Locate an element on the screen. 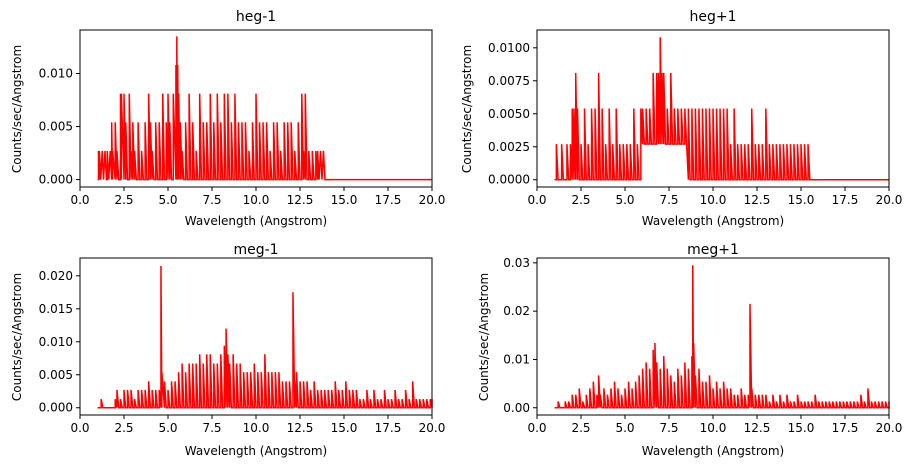  y-axis-ticks: 0.0000 0.0025 0.0050 0.0075 0.0100 is located at coordinates (512, 114).